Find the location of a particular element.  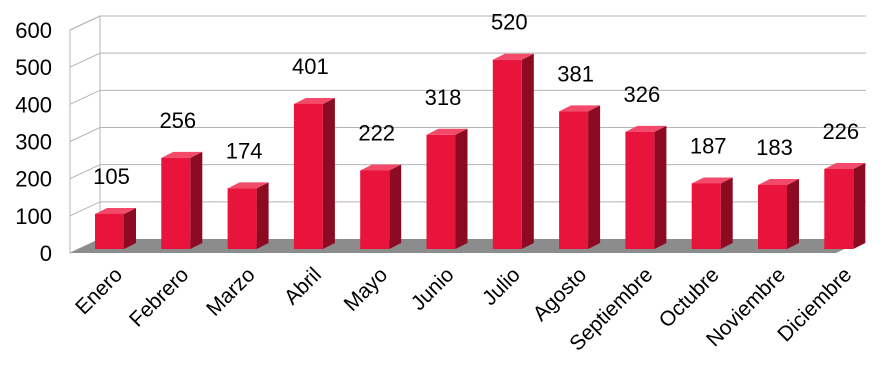

category-label: Octubre is located at coordinates (689, 297).